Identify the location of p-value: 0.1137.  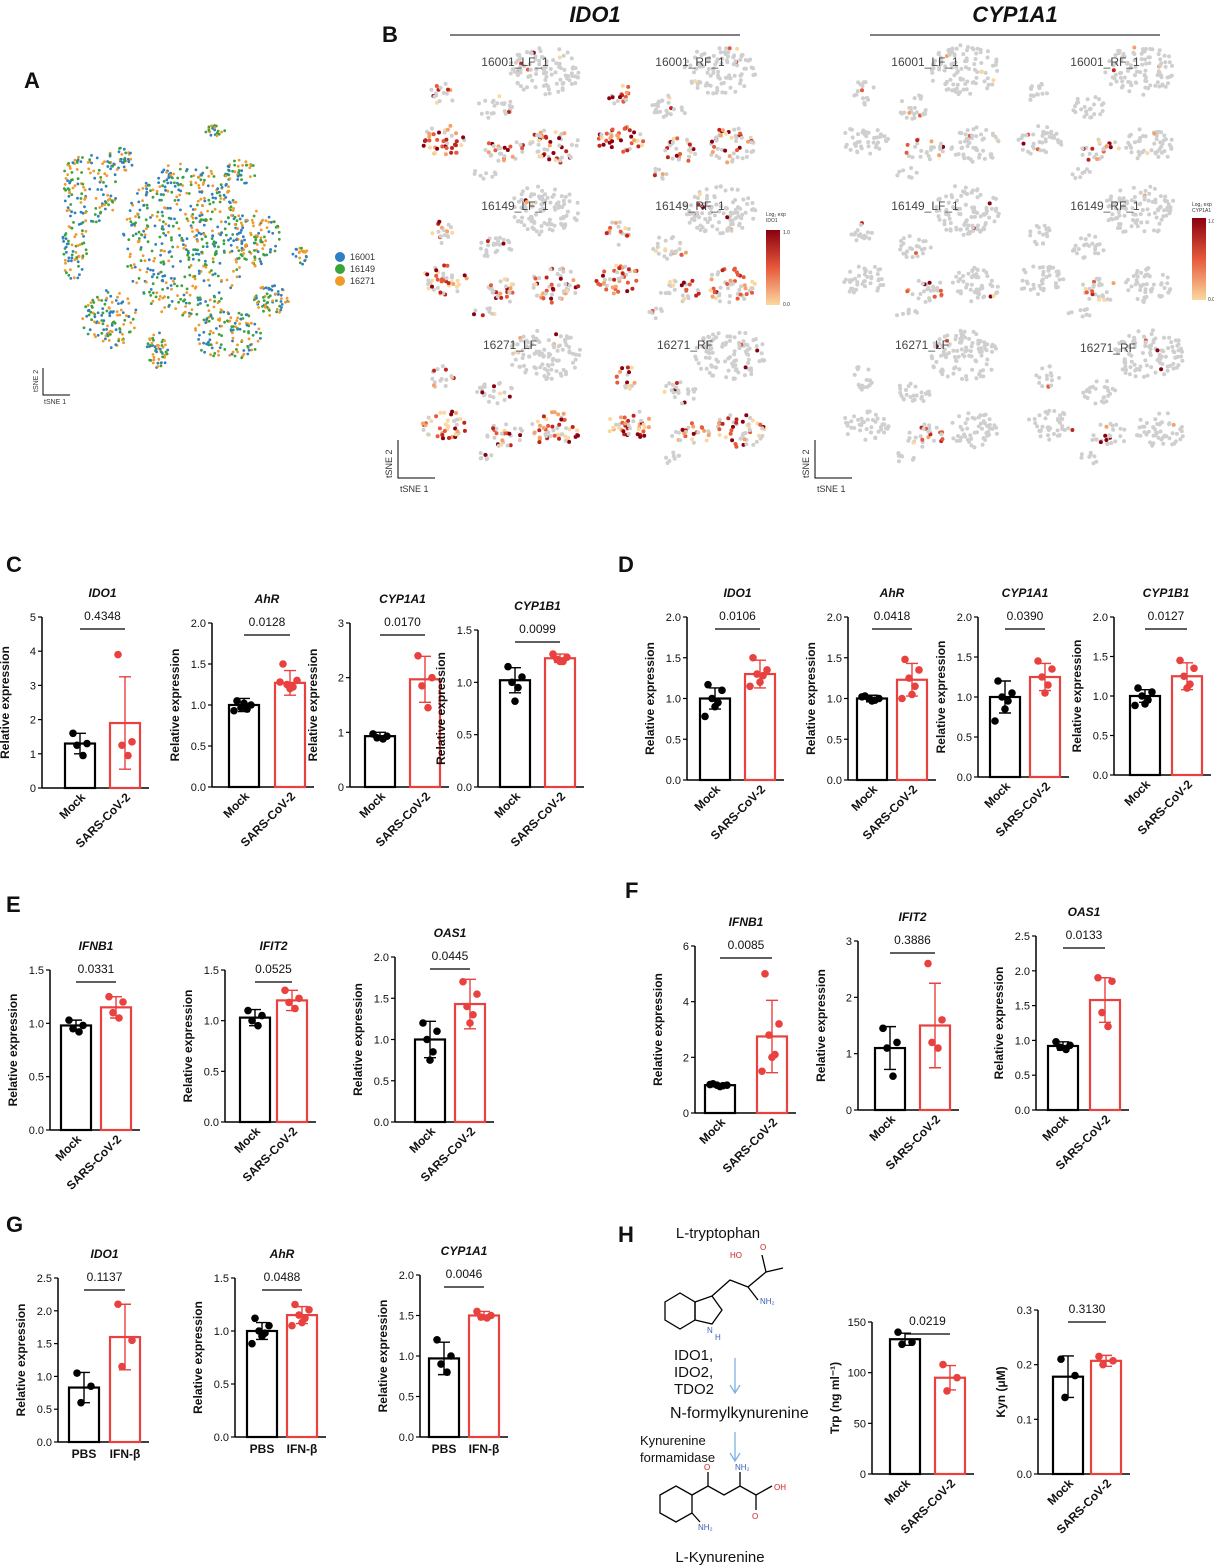
(105, 1277).